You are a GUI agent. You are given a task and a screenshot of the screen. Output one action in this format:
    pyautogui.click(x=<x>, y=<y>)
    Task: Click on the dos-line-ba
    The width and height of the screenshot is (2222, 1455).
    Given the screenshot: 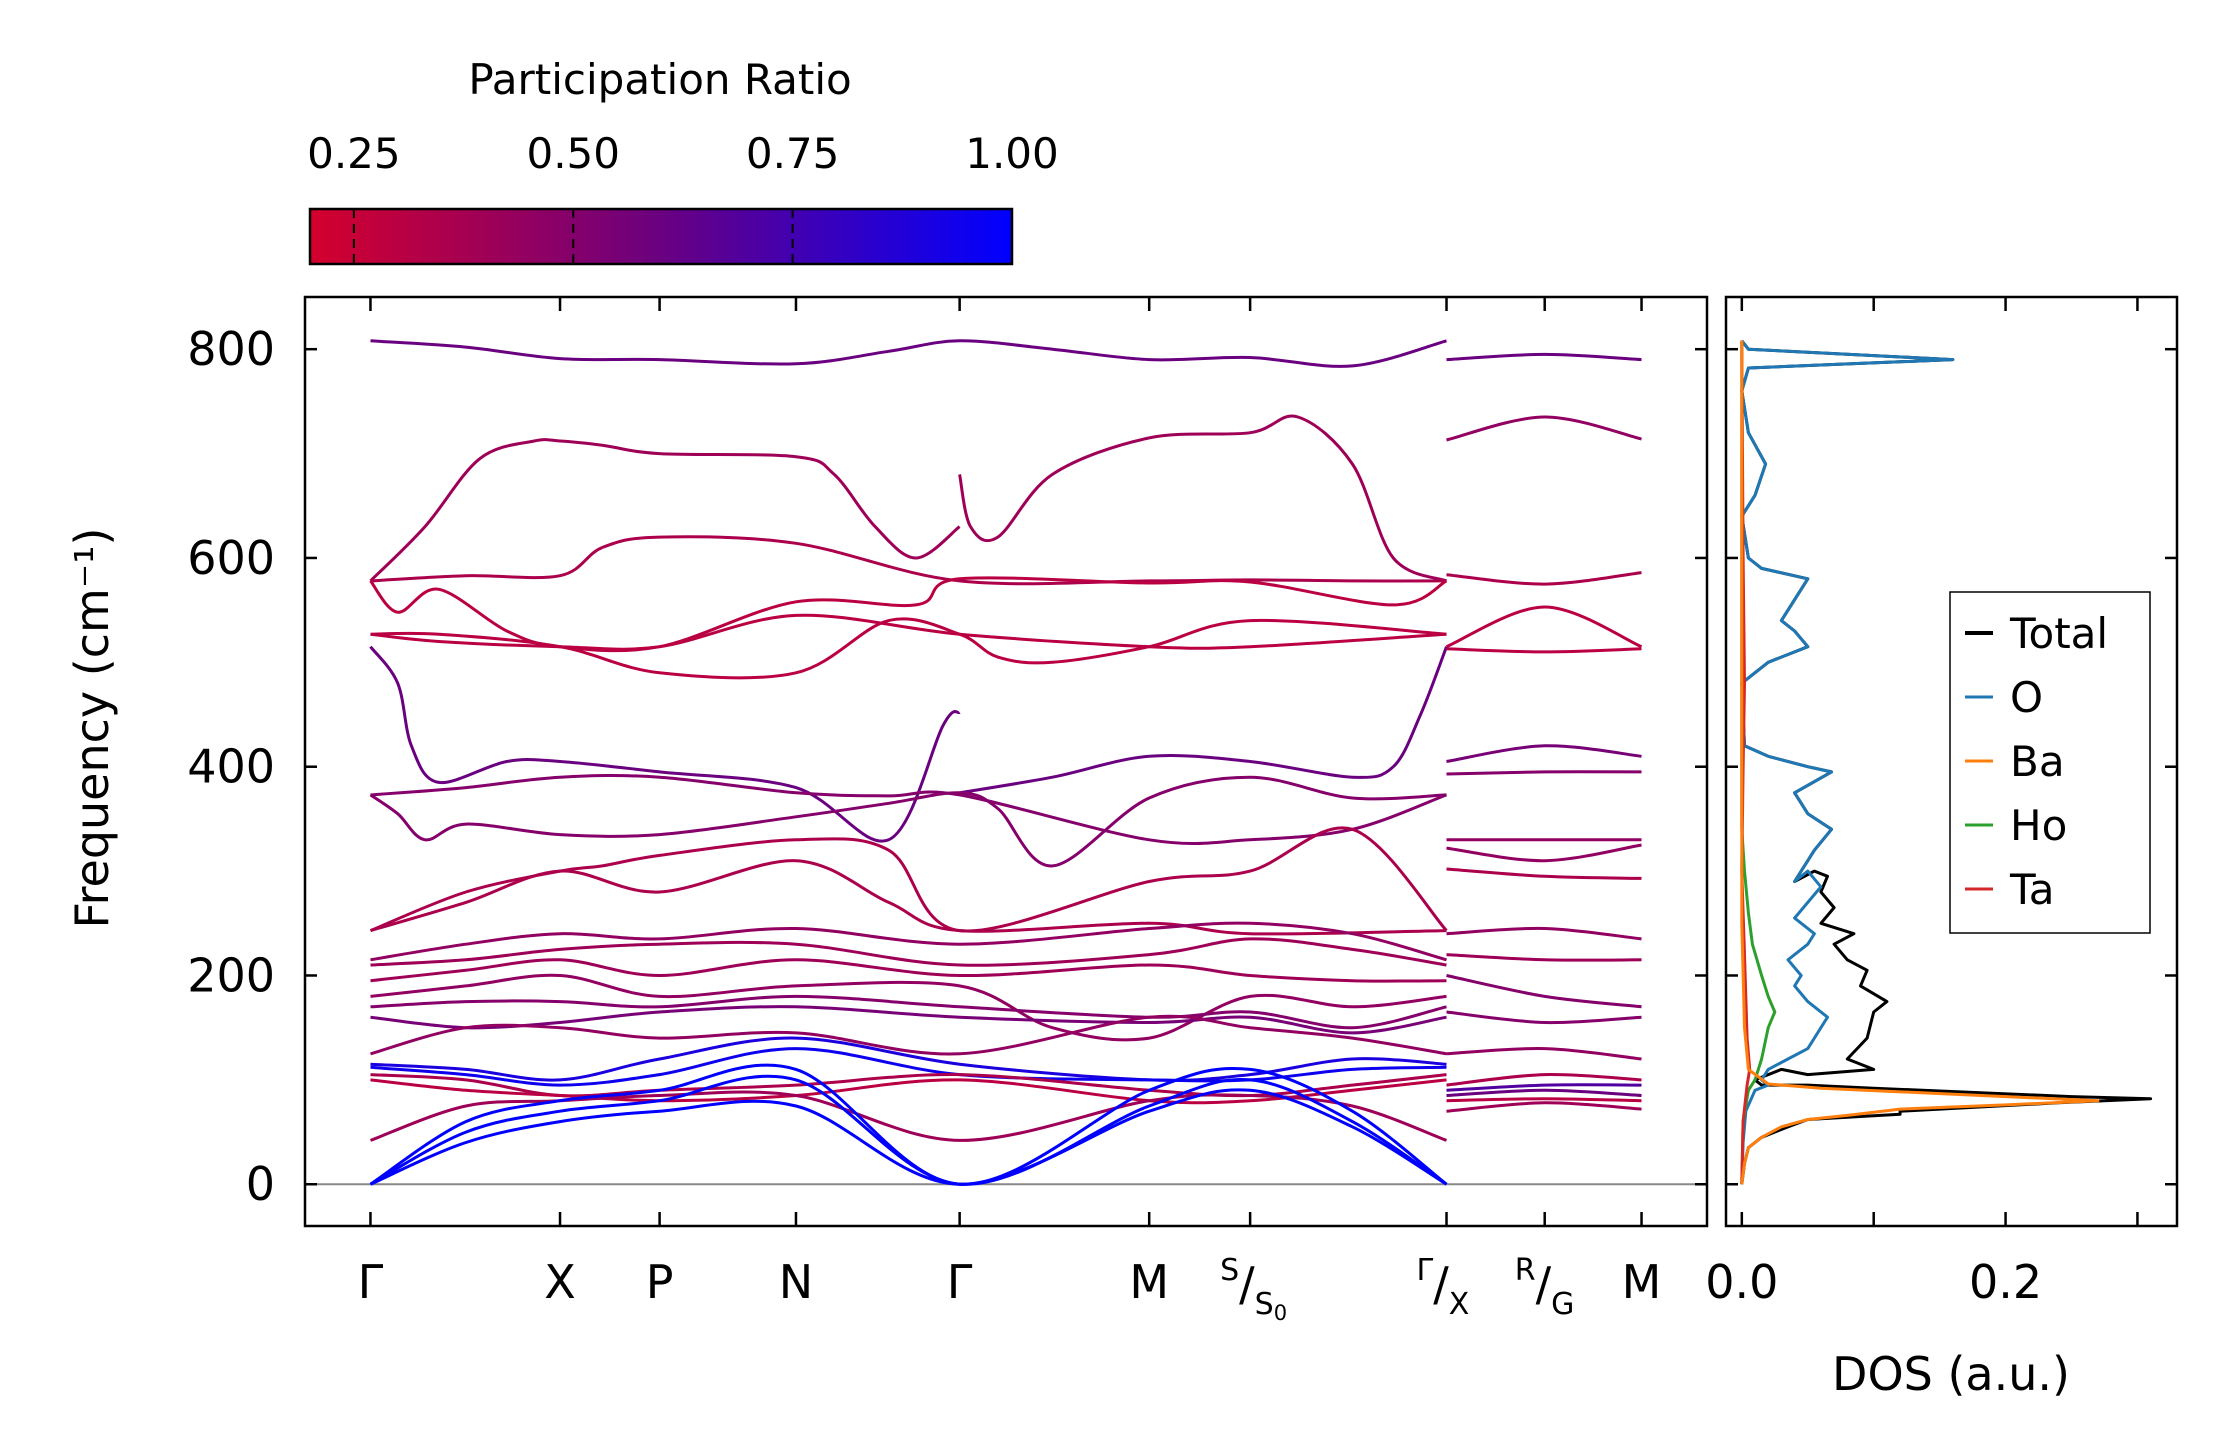 What is the action you would take?
    pyautogui.click(x=1920, y=762)
    